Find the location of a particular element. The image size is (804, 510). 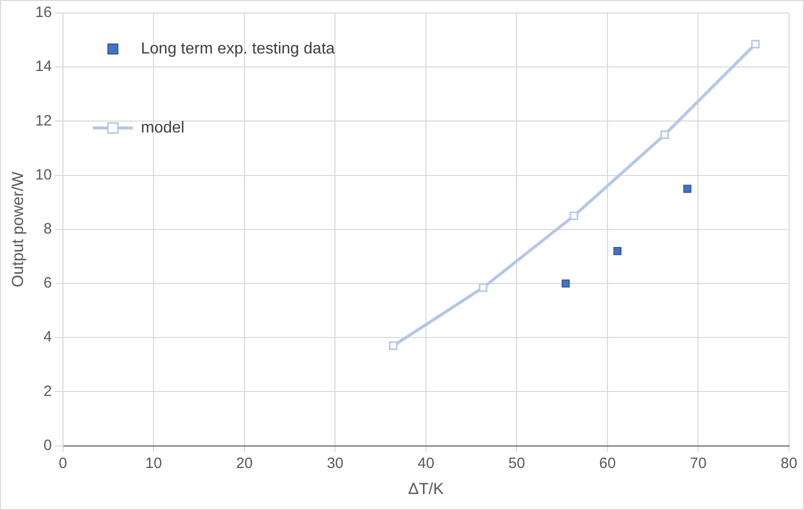

y-tick-label: 10 is located at coordinates (43, 175).